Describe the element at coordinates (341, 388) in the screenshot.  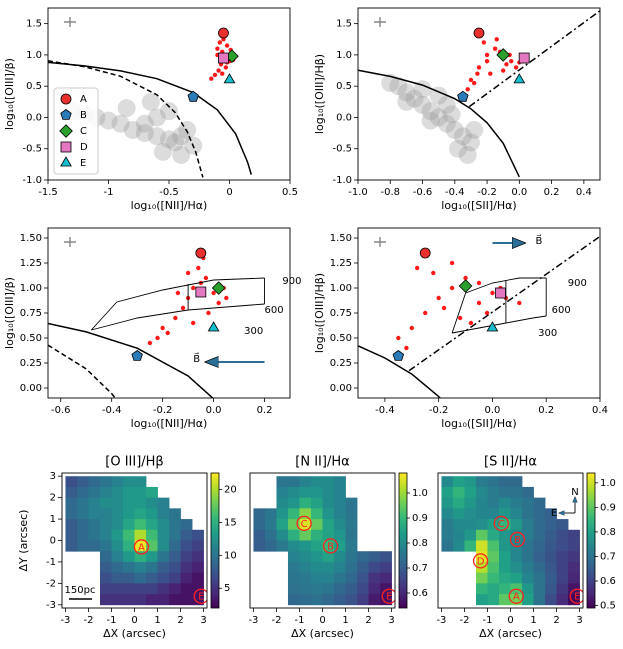
I see `y-tick-label: 0.00` at that location.